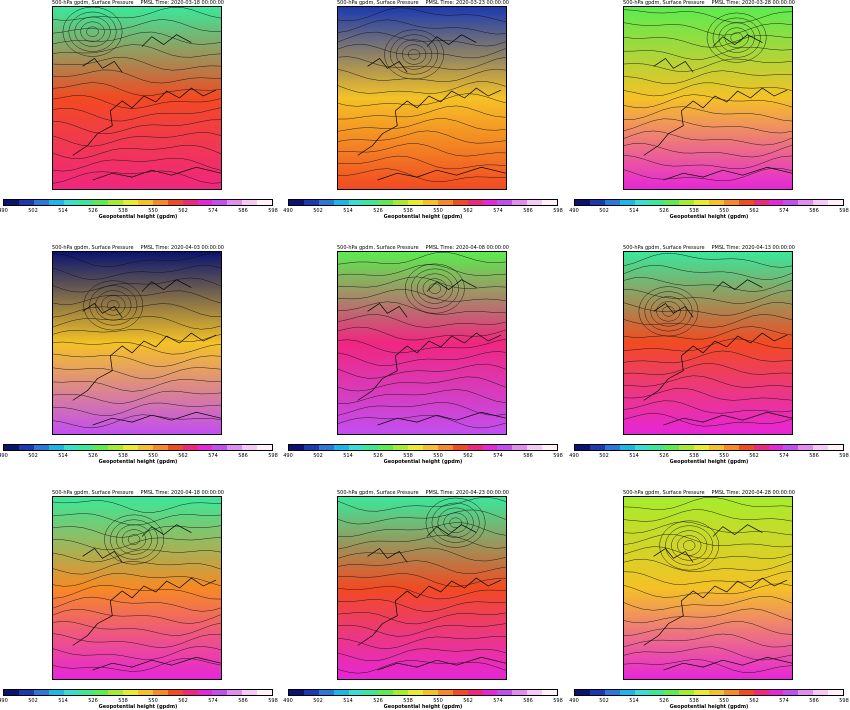 The height and width of the screenshot is (710, 850). I want to click on isobar-contours, so click(422, 340).